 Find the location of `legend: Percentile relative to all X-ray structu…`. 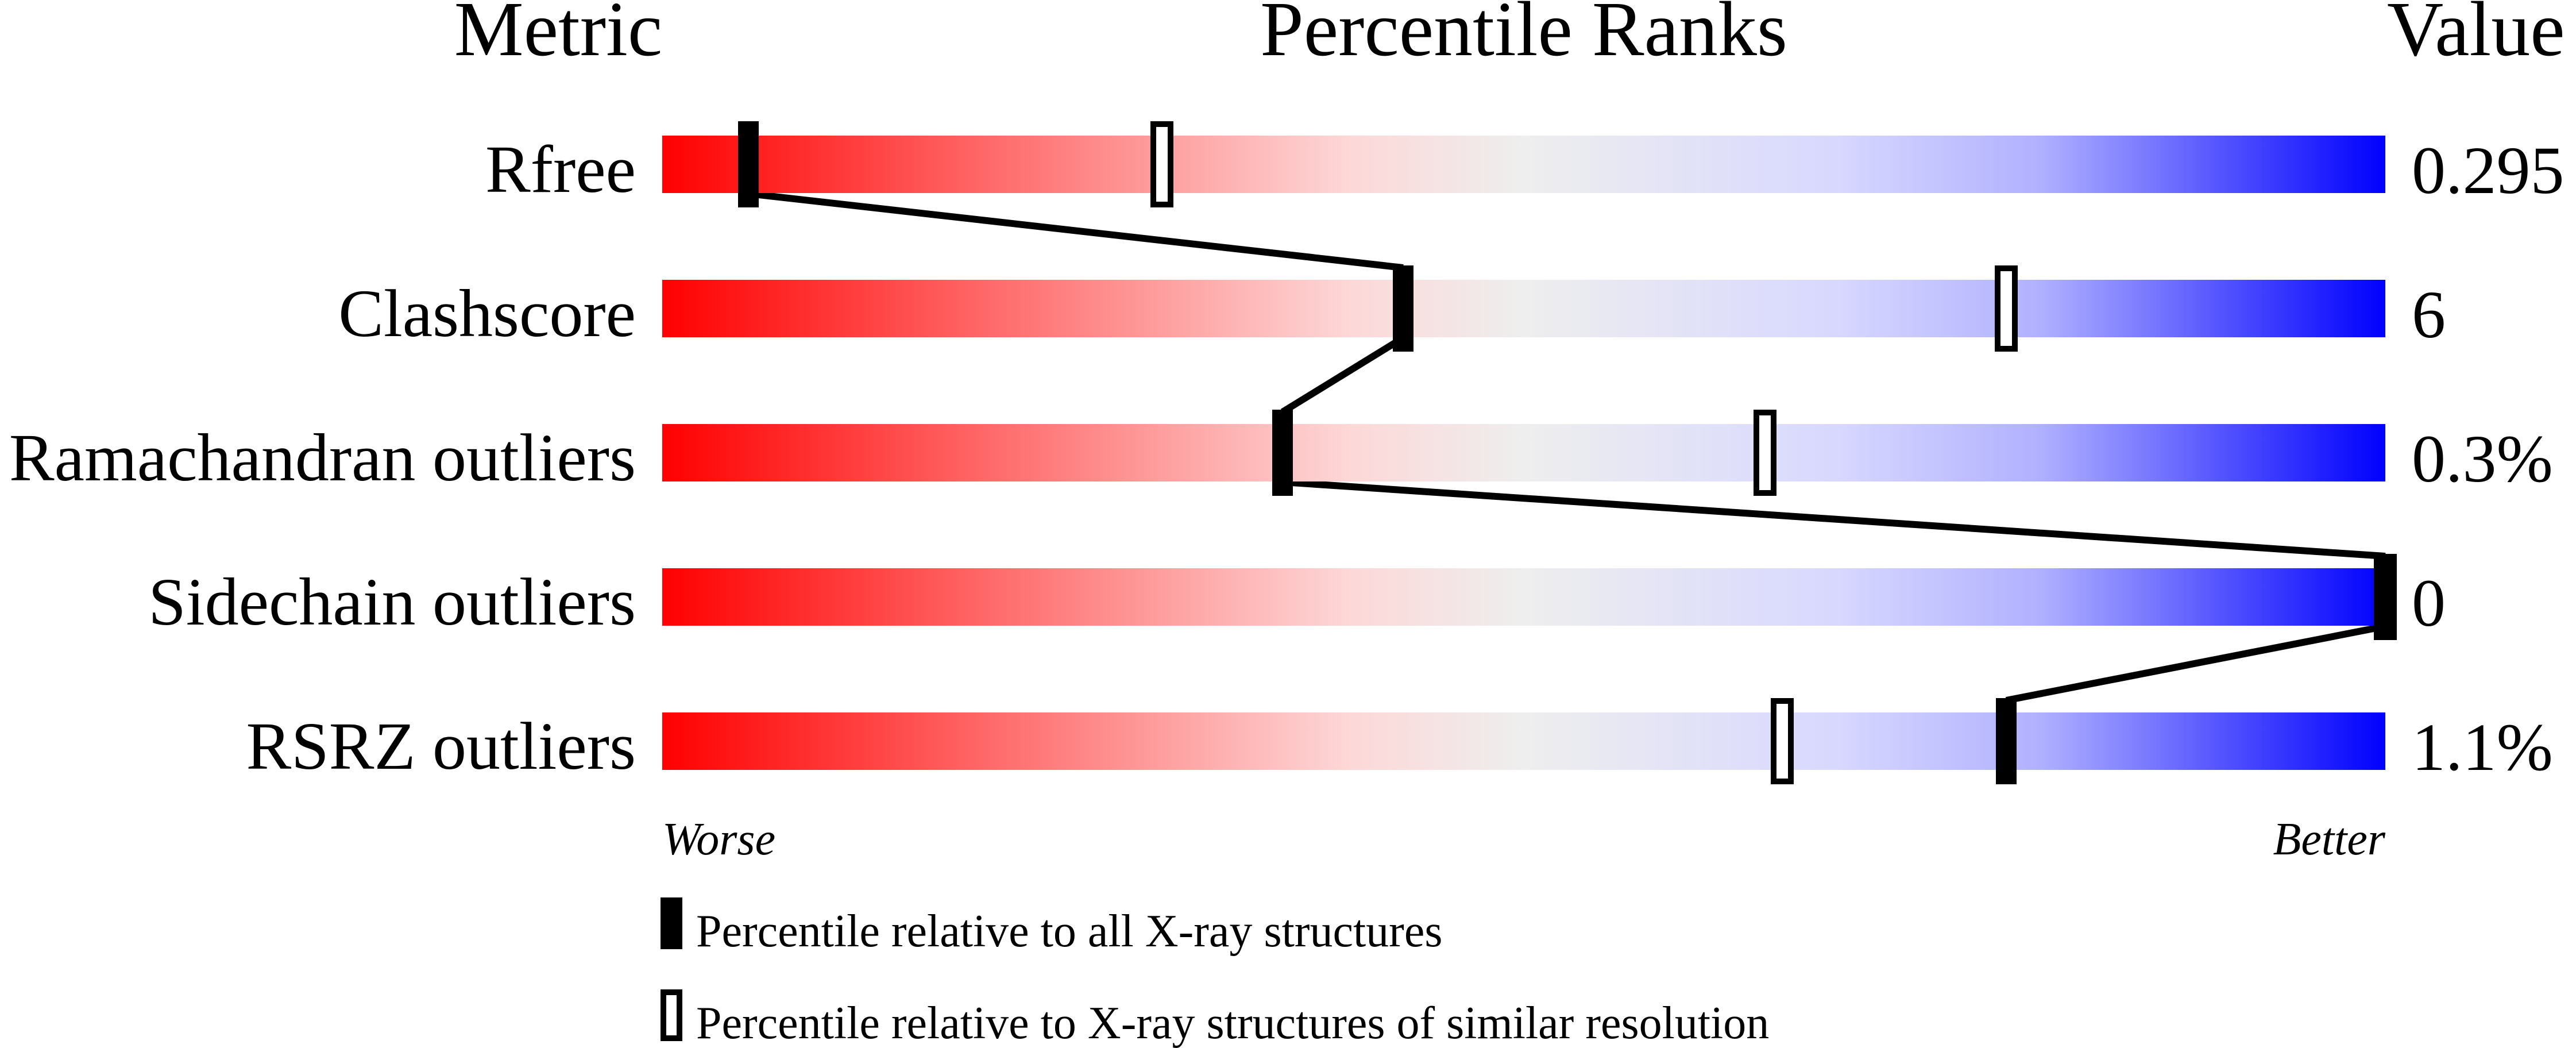

legend: Percentile relative to all X-ray structu… is located at coordinates (1215, 972).